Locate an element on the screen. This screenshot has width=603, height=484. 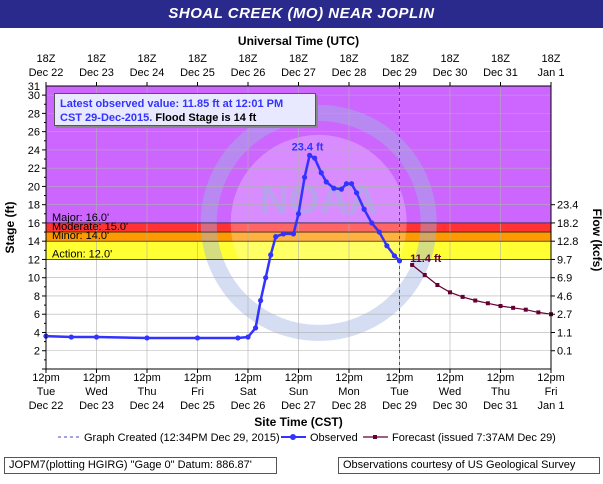
chart-title: SHOAL CREEK (MO) NEAR JOPLIN is located at coordinates (301, 13).